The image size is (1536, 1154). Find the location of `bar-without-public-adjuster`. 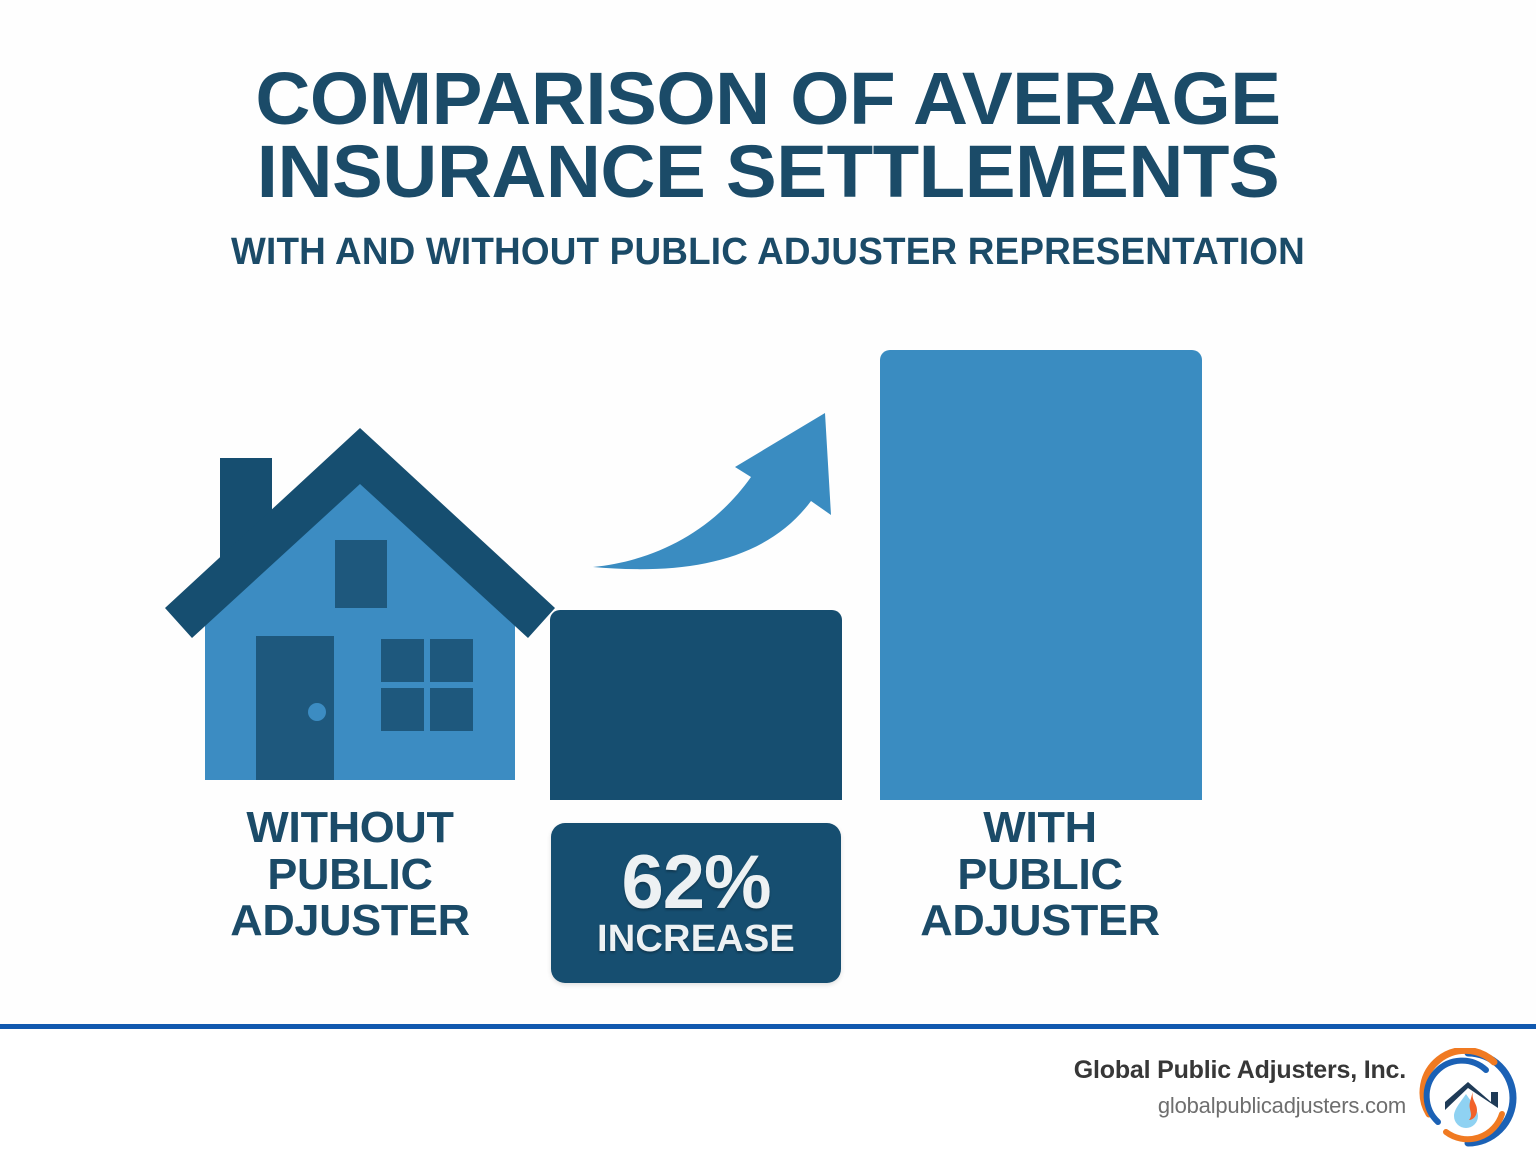

bar-without-public-adjuster is located at coordinates (696, 705).